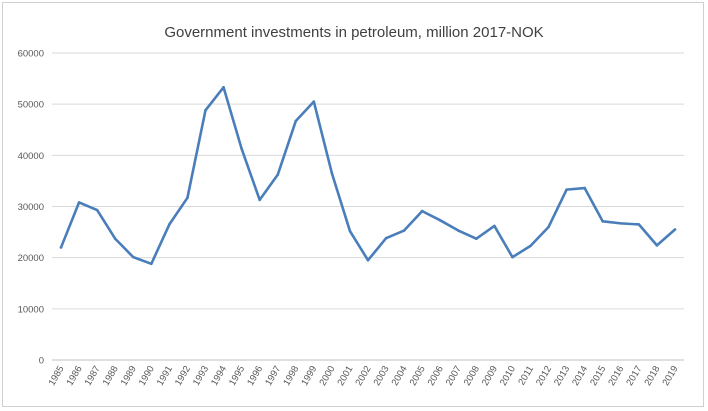  I want to click on x-tick-label: 2019, so click(670, 376).